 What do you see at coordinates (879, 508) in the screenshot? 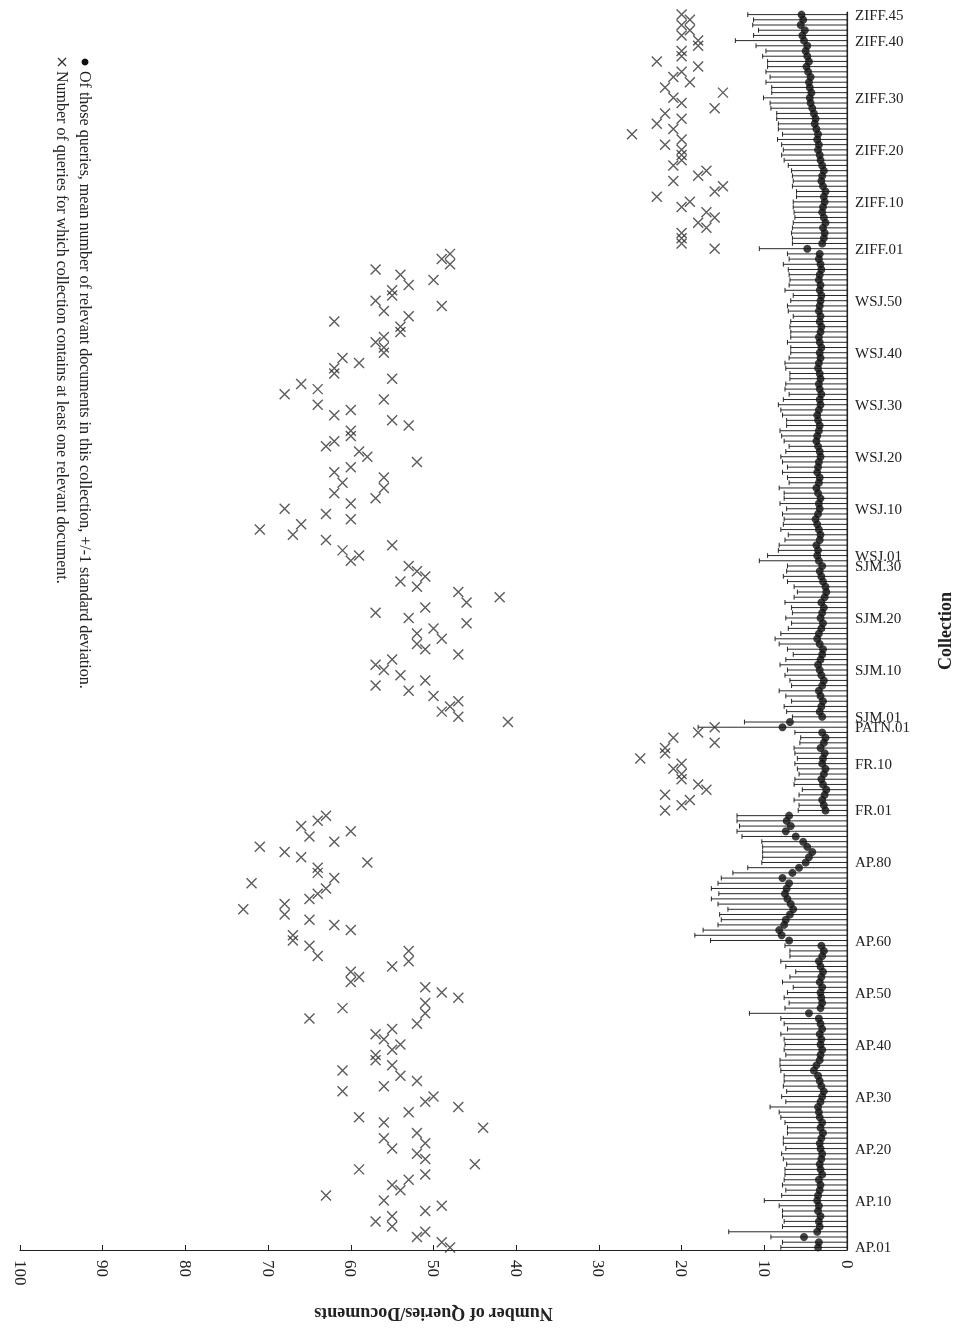
I see `y-tick-label: WSJ.10` at bounding box center [879, 508].